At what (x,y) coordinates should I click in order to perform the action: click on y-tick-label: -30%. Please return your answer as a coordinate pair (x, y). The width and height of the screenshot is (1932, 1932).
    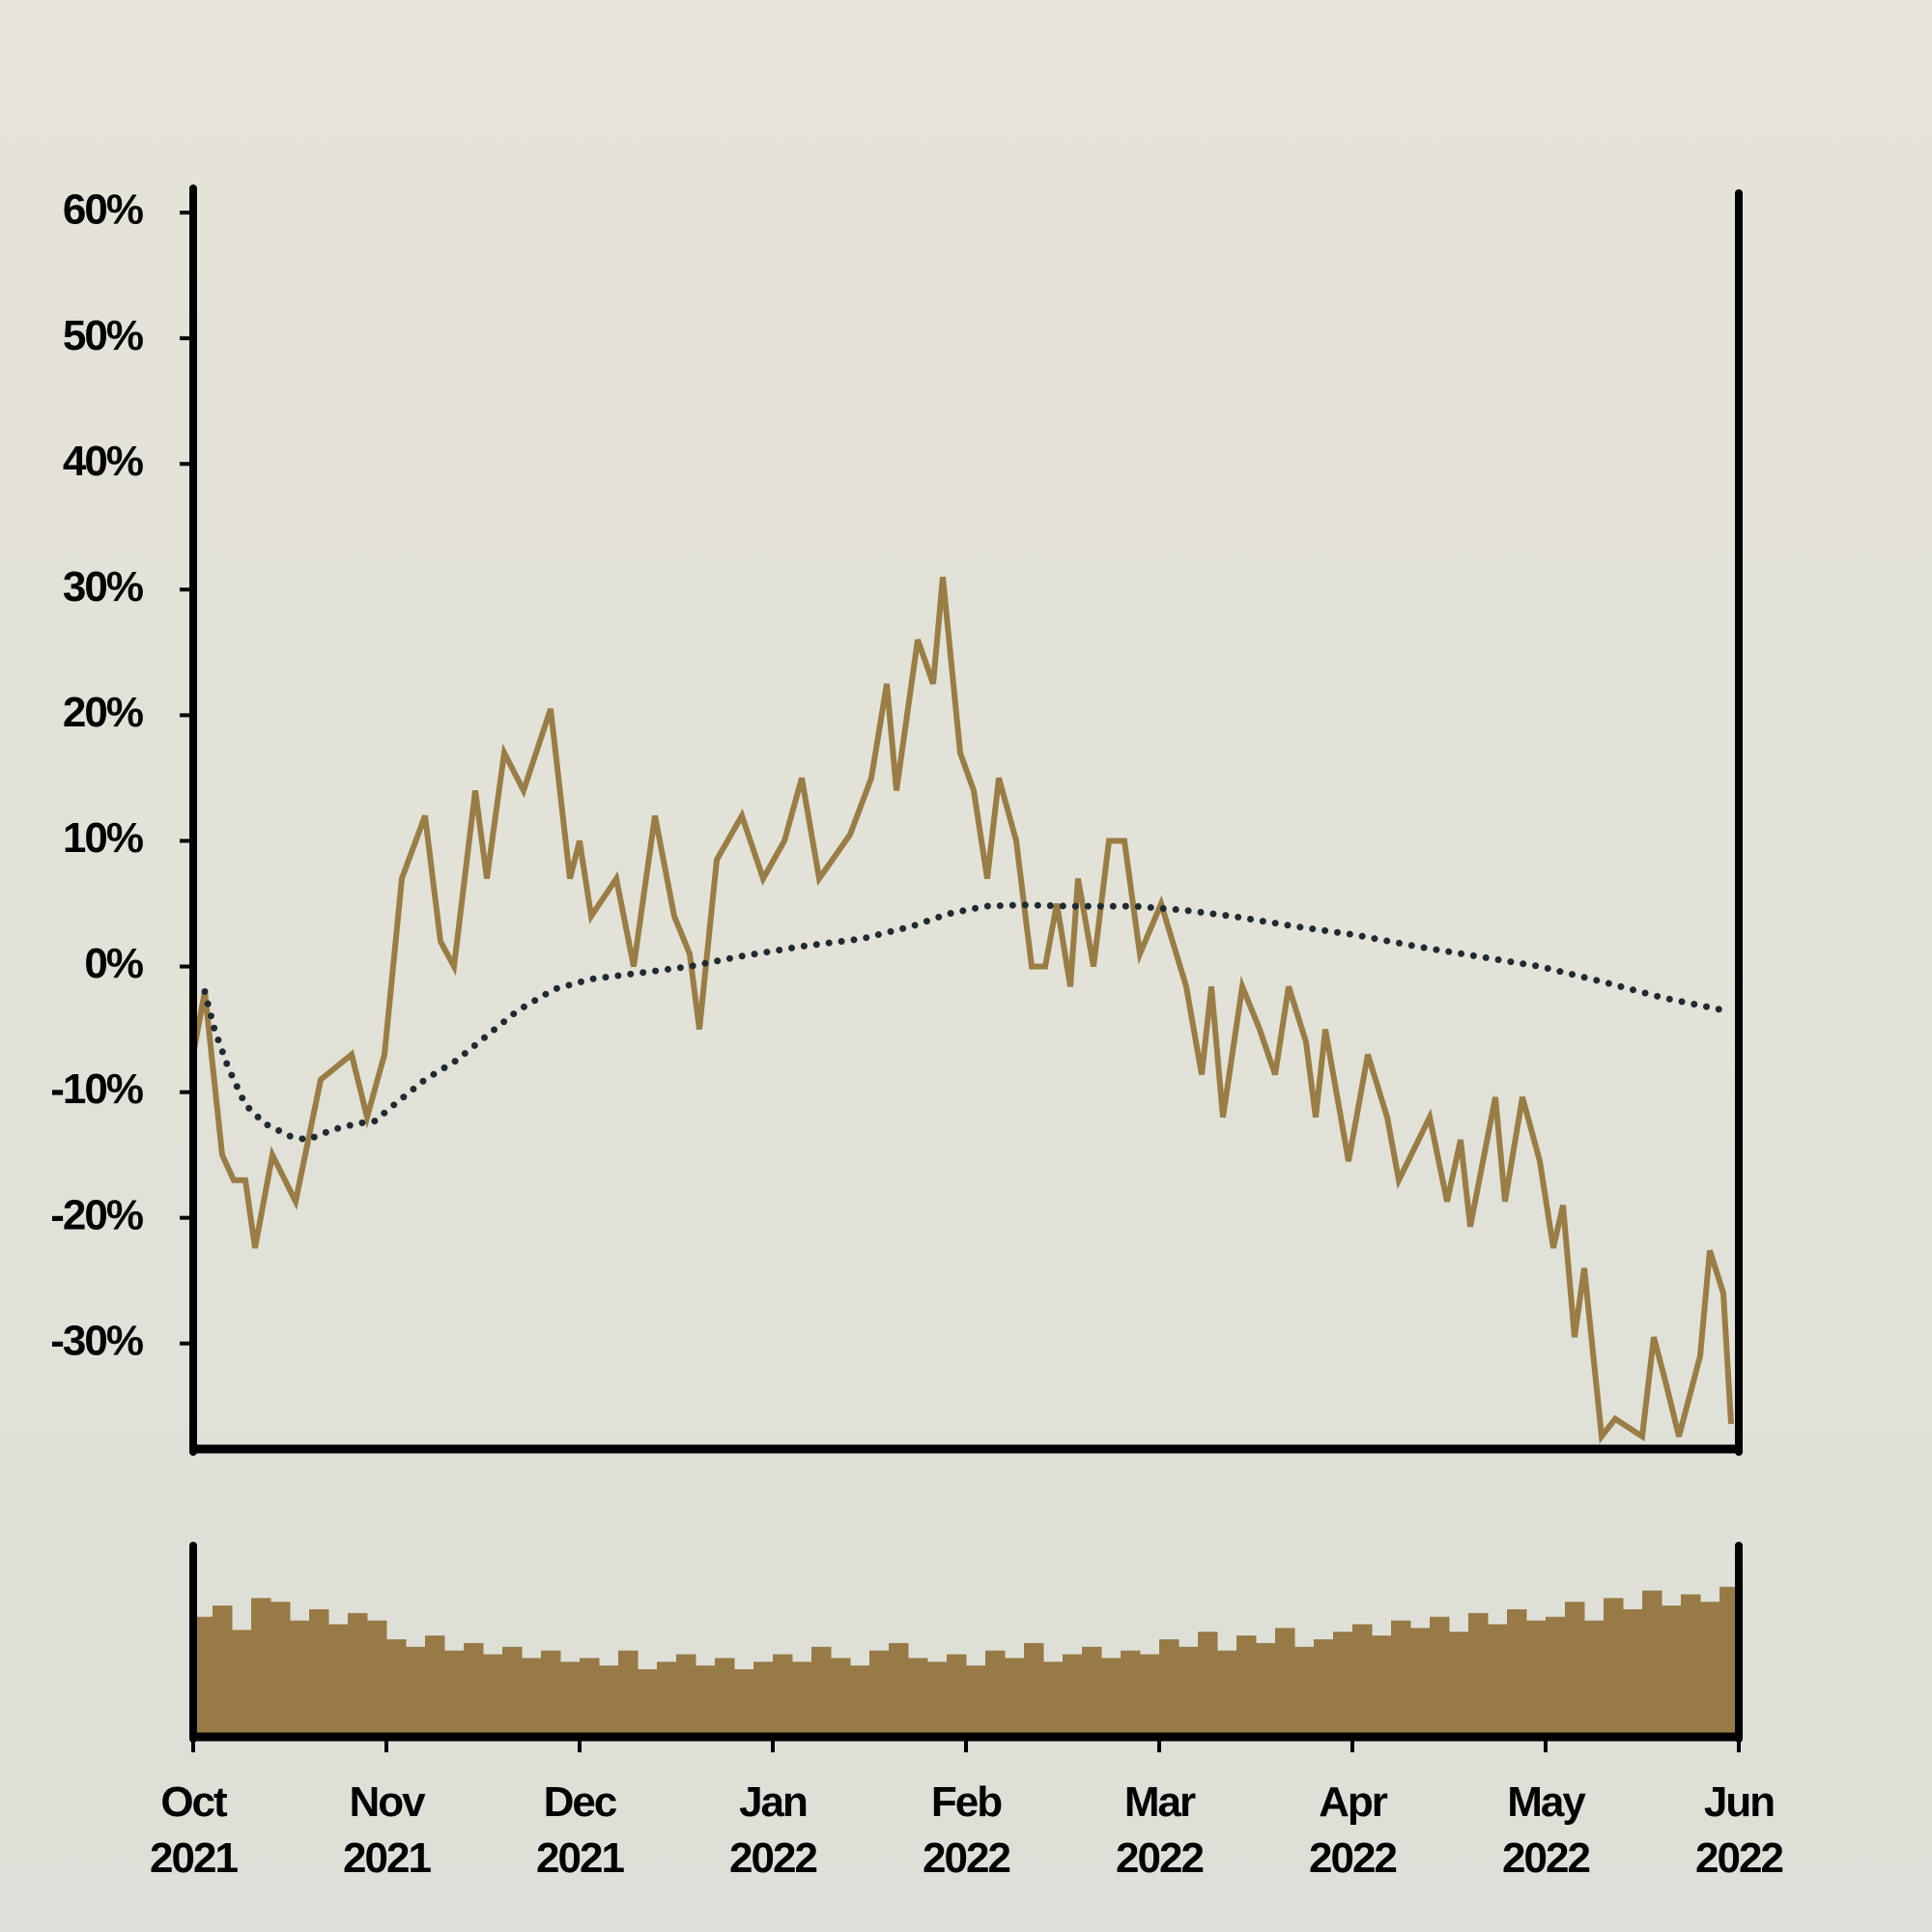
    Looking at the image, I should click on (96, 1340).